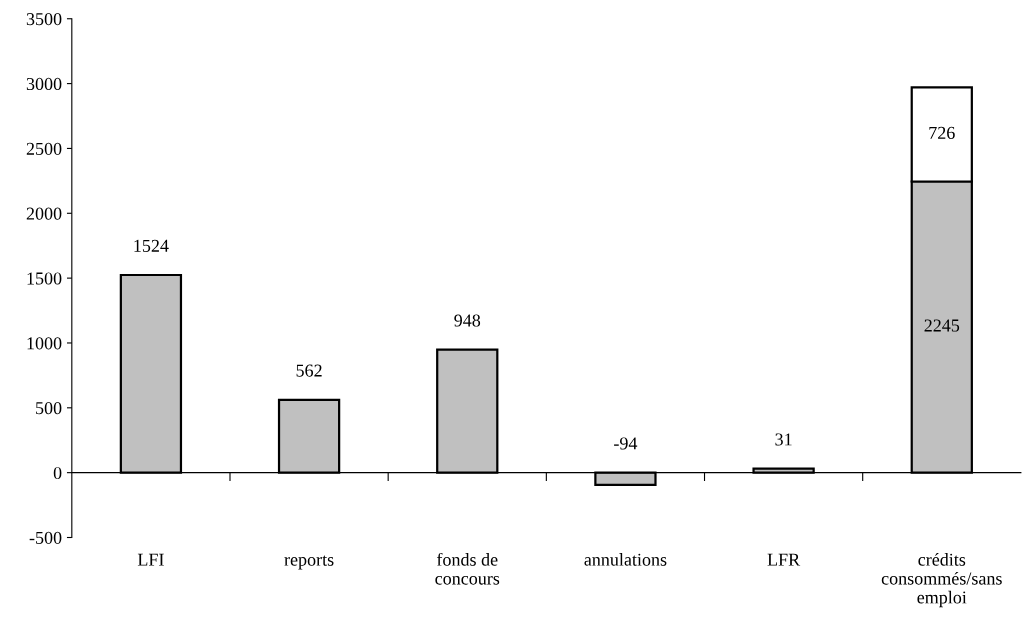 The height and width of the screenshot is (625, 1026). What do you see at coordinates (44, 343) in the screenshot?
I see `y-tick-label: 1000` at bounding box center [44, 343].